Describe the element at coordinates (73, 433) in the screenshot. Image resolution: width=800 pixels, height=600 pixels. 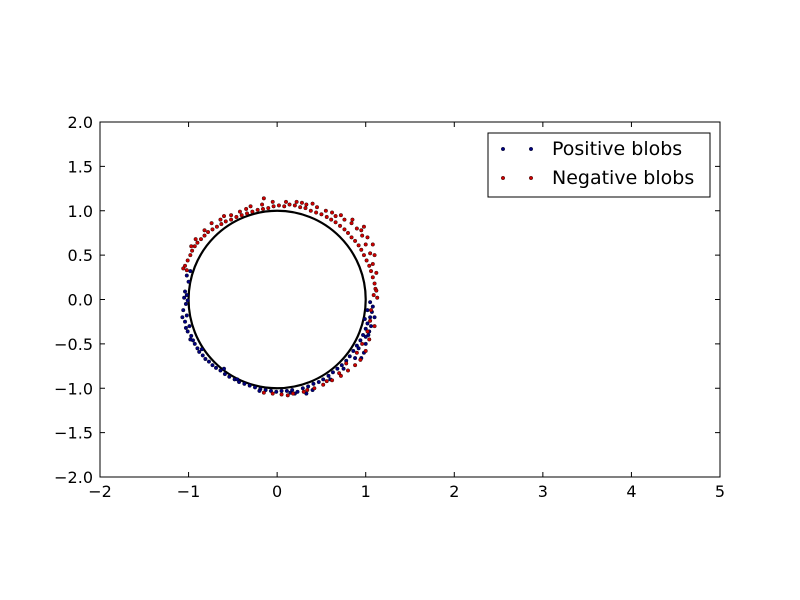
I see `y-tick-label: −1.5` at that location.